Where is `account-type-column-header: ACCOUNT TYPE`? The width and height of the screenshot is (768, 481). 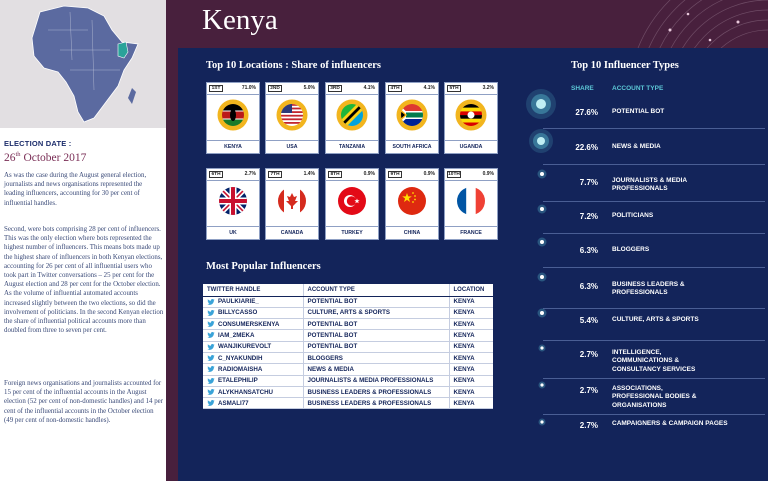 account-type-column-header: ACCOUNT TYPE is located at coordinates (638, 88).